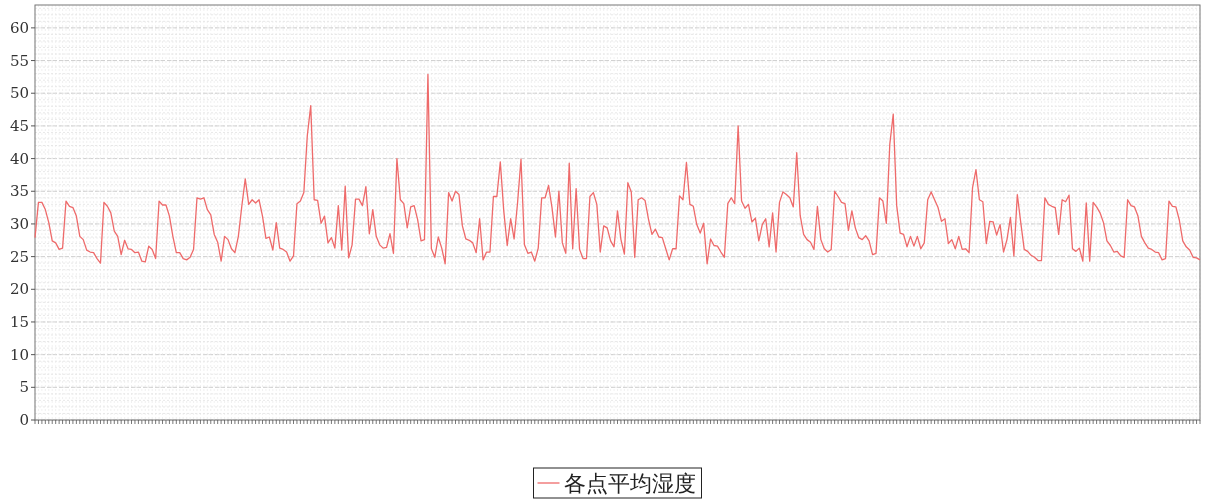 The image size is (1207, 500). What do you see at coordinates (19, 60) in the screenshot?
I see `y-tick-label: 55` at bounding box center [19, 60].